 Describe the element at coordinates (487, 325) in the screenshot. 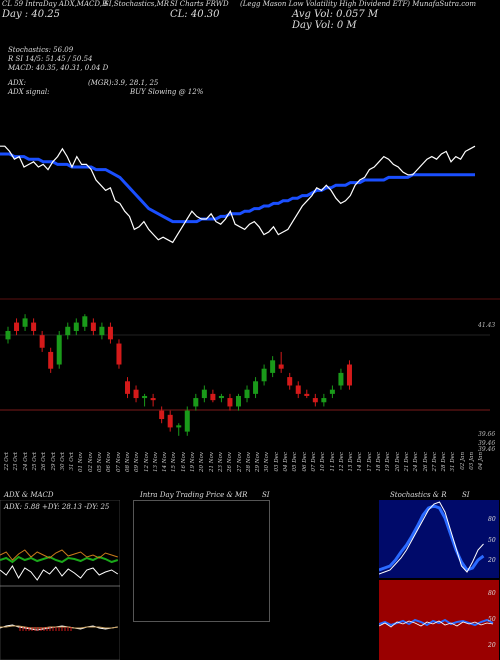

I see `price-axis-top: 41.43` at that location.